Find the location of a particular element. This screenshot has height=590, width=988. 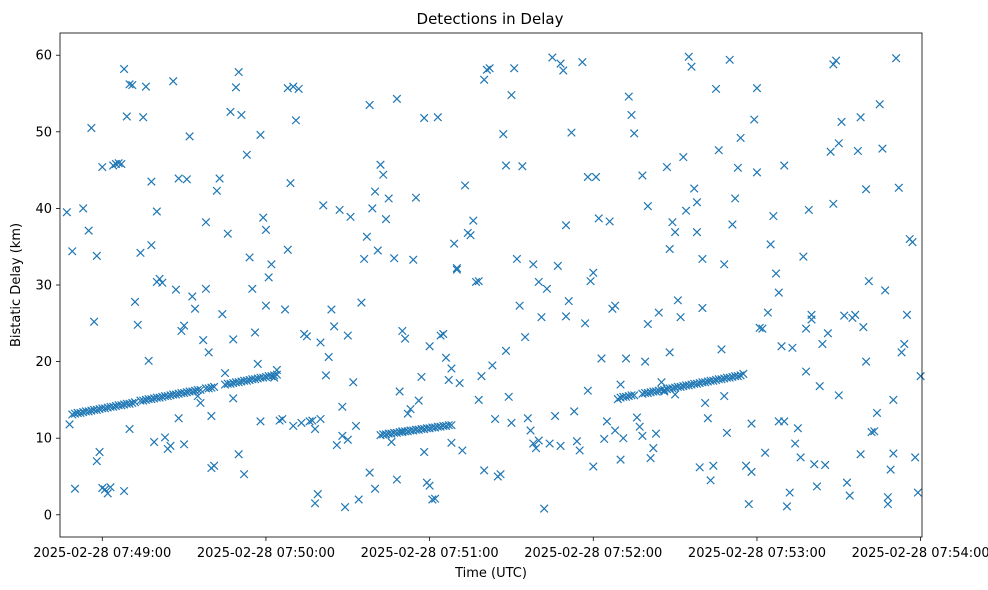

y-tick-label: 40 is located at coordinates (43, 209).